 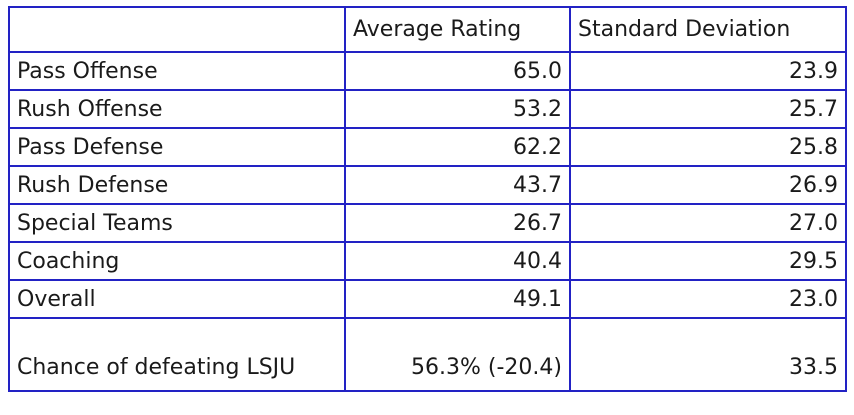 I want to click on row-label: Pass Defense, so click(x=177, y=147).